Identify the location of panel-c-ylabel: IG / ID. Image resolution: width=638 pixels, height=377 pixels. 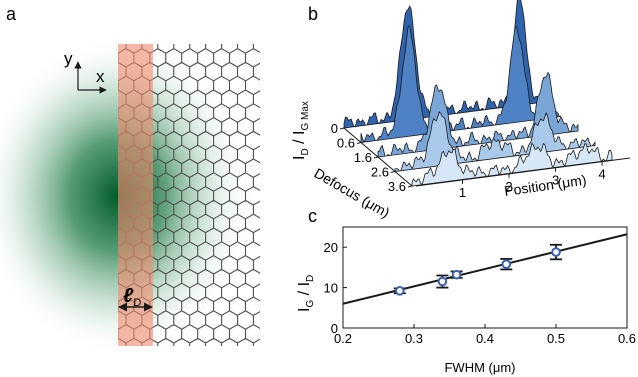
(306, 293).